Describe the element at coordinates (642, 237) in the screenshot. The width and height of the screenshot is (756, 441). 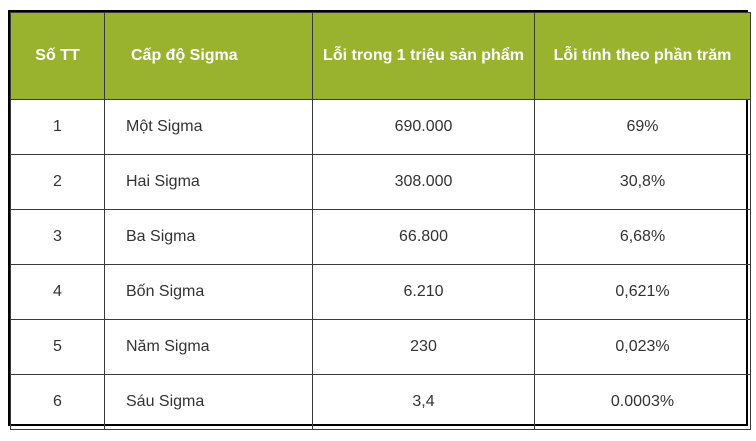
I see `cell-defect-percent: 6,68%` at that location.